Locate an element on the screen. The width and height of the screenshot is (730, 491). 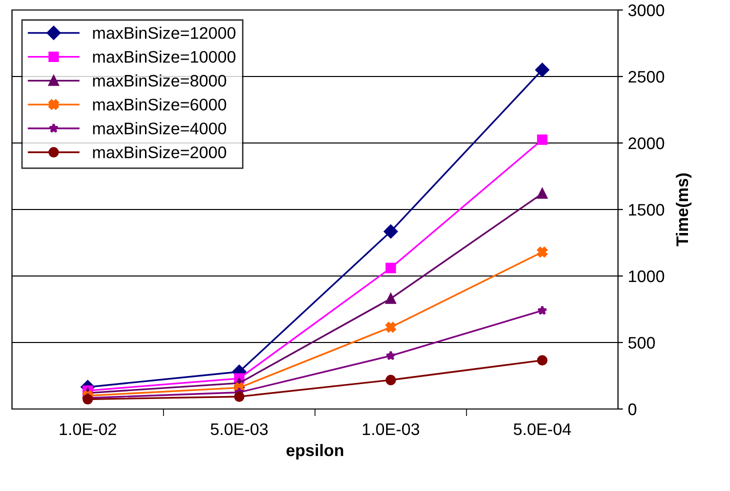
legend-label: maxBinSize=4000 is located at coordinates (159, 128).